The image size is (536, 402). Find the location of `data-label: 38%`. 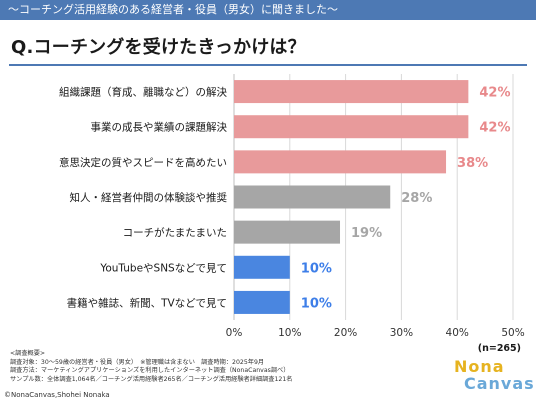

data-label: 38% is located at coordinates (472, 163).